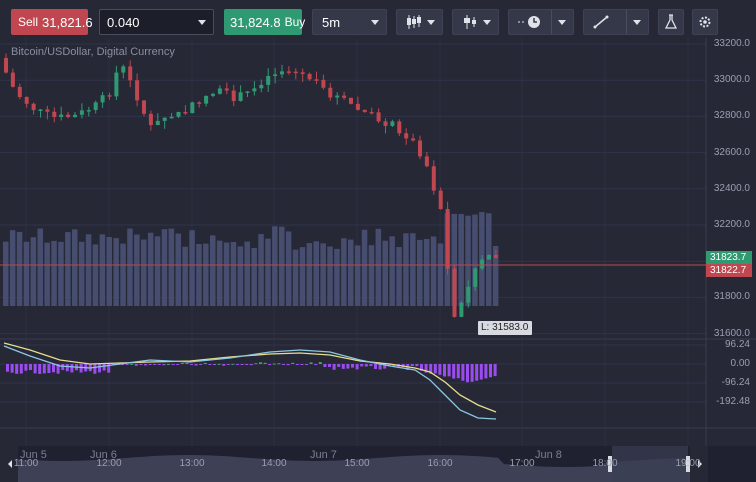 This screenshot has width=756, height=482. What do you see at coordinates (378, 464) in the screenshot?
I see `navigator` at bounding box center [378, 464].